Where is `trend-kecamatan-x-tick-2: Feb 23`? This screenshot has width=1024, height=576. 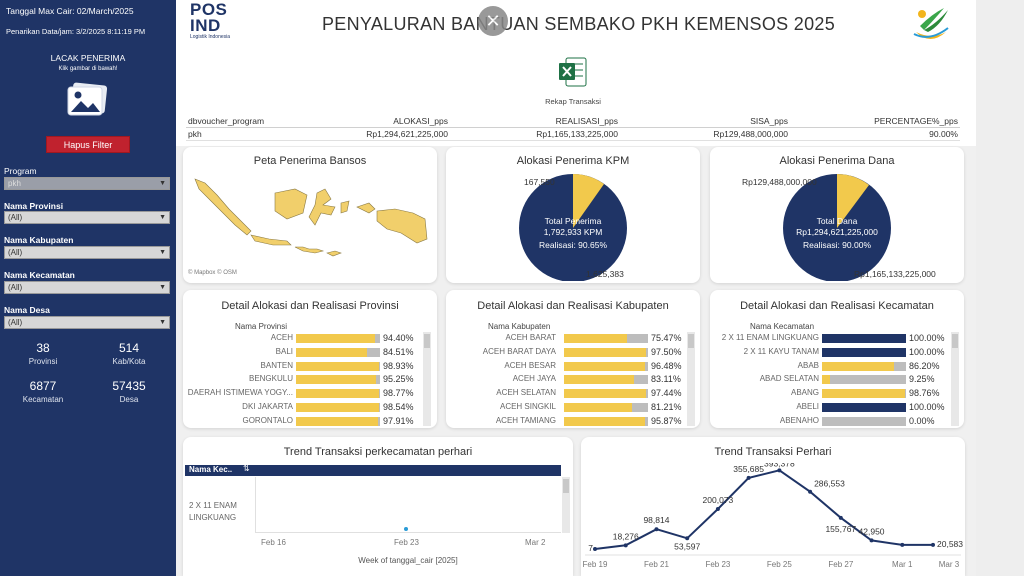 trend-kecamatan-x-tick-2: Feb 23 is located at coordinates (406, 542).